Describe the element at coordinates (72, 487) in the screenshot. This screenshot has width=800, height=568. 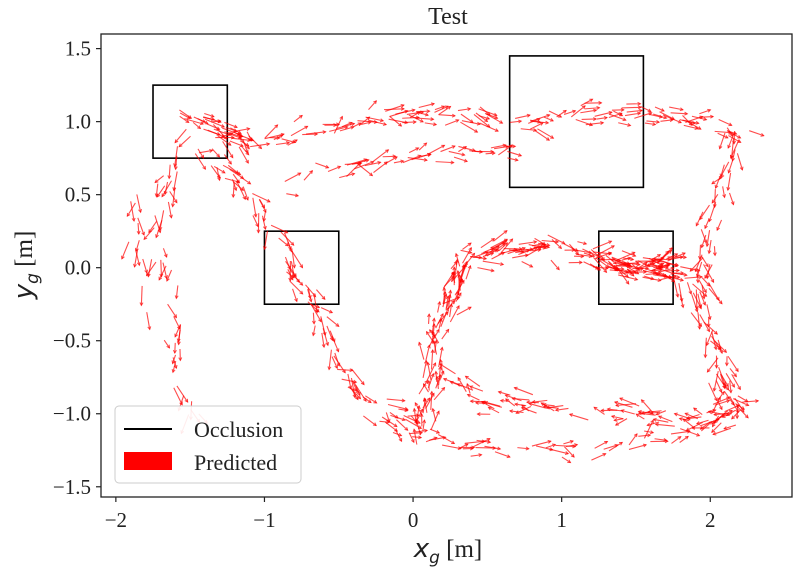
I see `y-tick-label: −1.5` at that location.